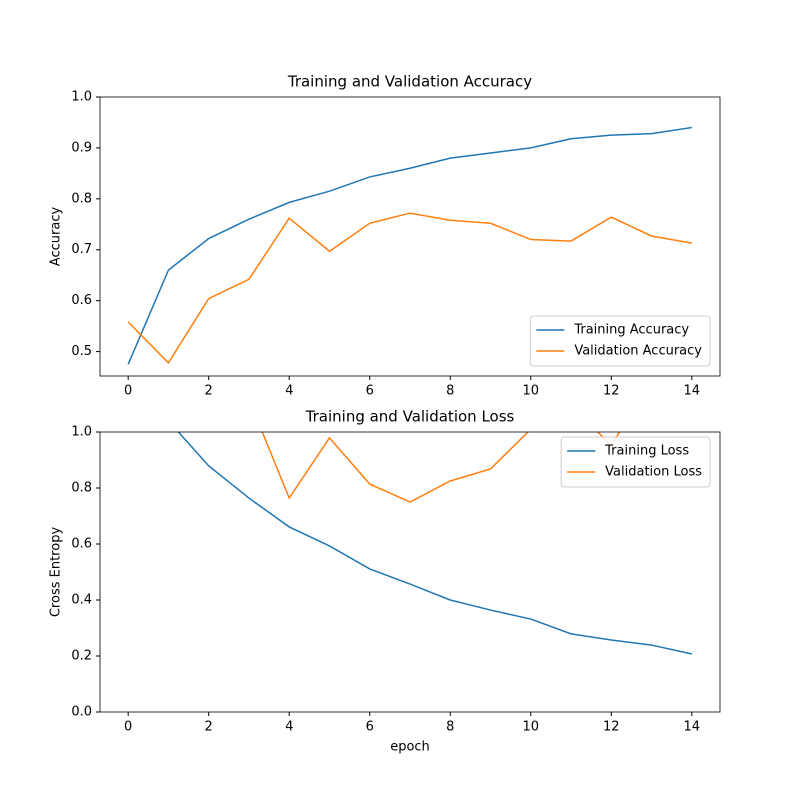 This screenshot has width=800, height=800. Describe the element at coordinates (81, 249) in the screenshot. I see `y-tick-label: 0.7` at that location.